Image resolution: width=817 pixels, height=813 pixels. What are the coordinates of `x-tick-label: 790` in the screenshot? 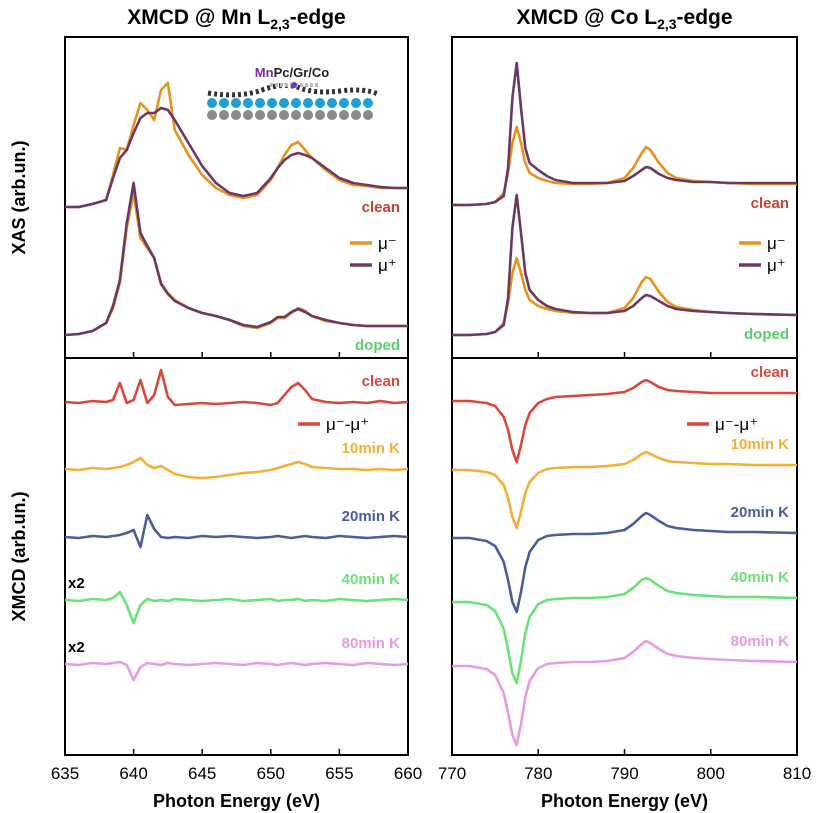 It's located at (624, 773).